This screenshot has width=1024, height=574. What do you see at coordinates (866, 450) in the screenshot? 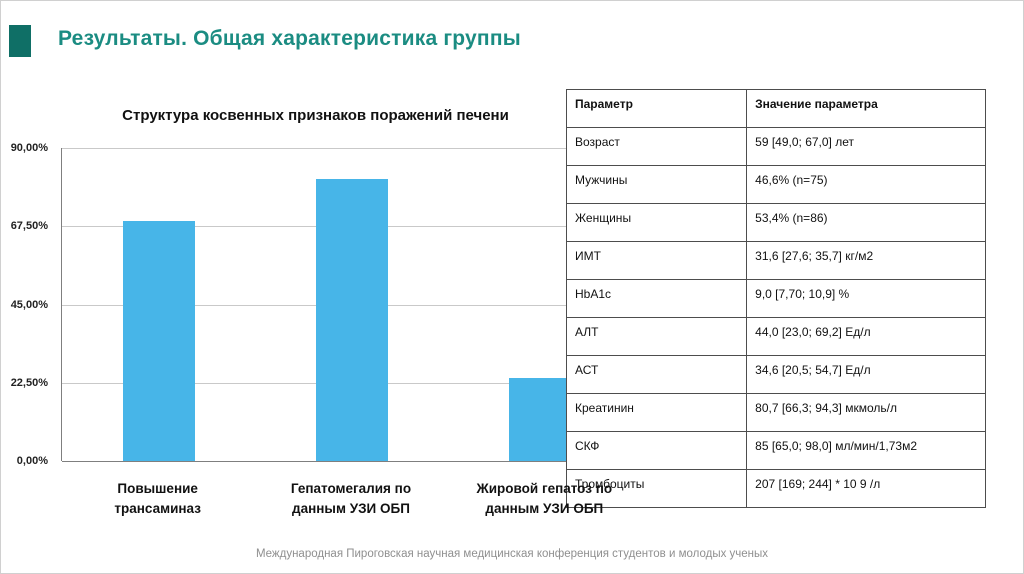
I see `table-cell: 85 [65,0; 98,0] мл/мин/1,73м2` at bounding box center [866, 450].